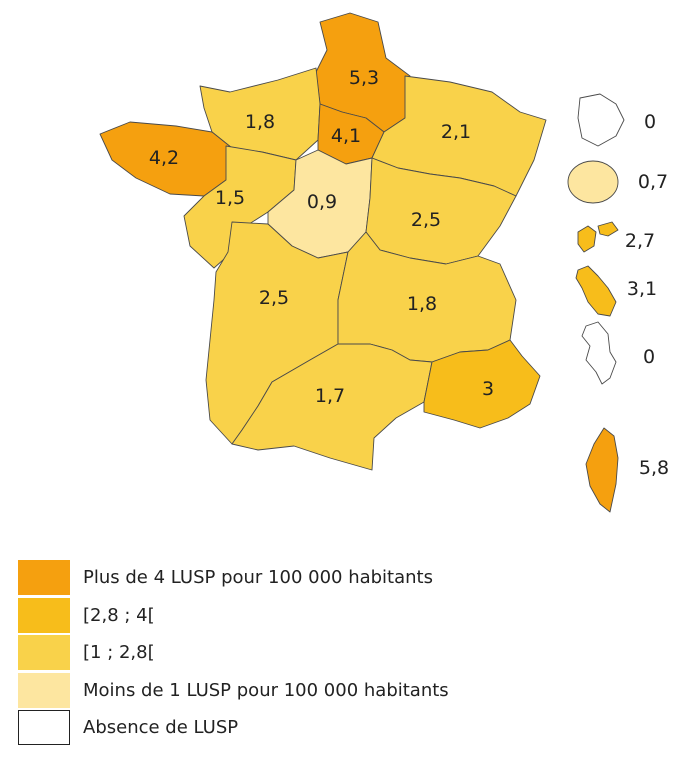  What do you see at coordinates (348, 615) in the screenshot?
I see `legend-item: [2,8 ; 4[` at bounding box center [348, 615].